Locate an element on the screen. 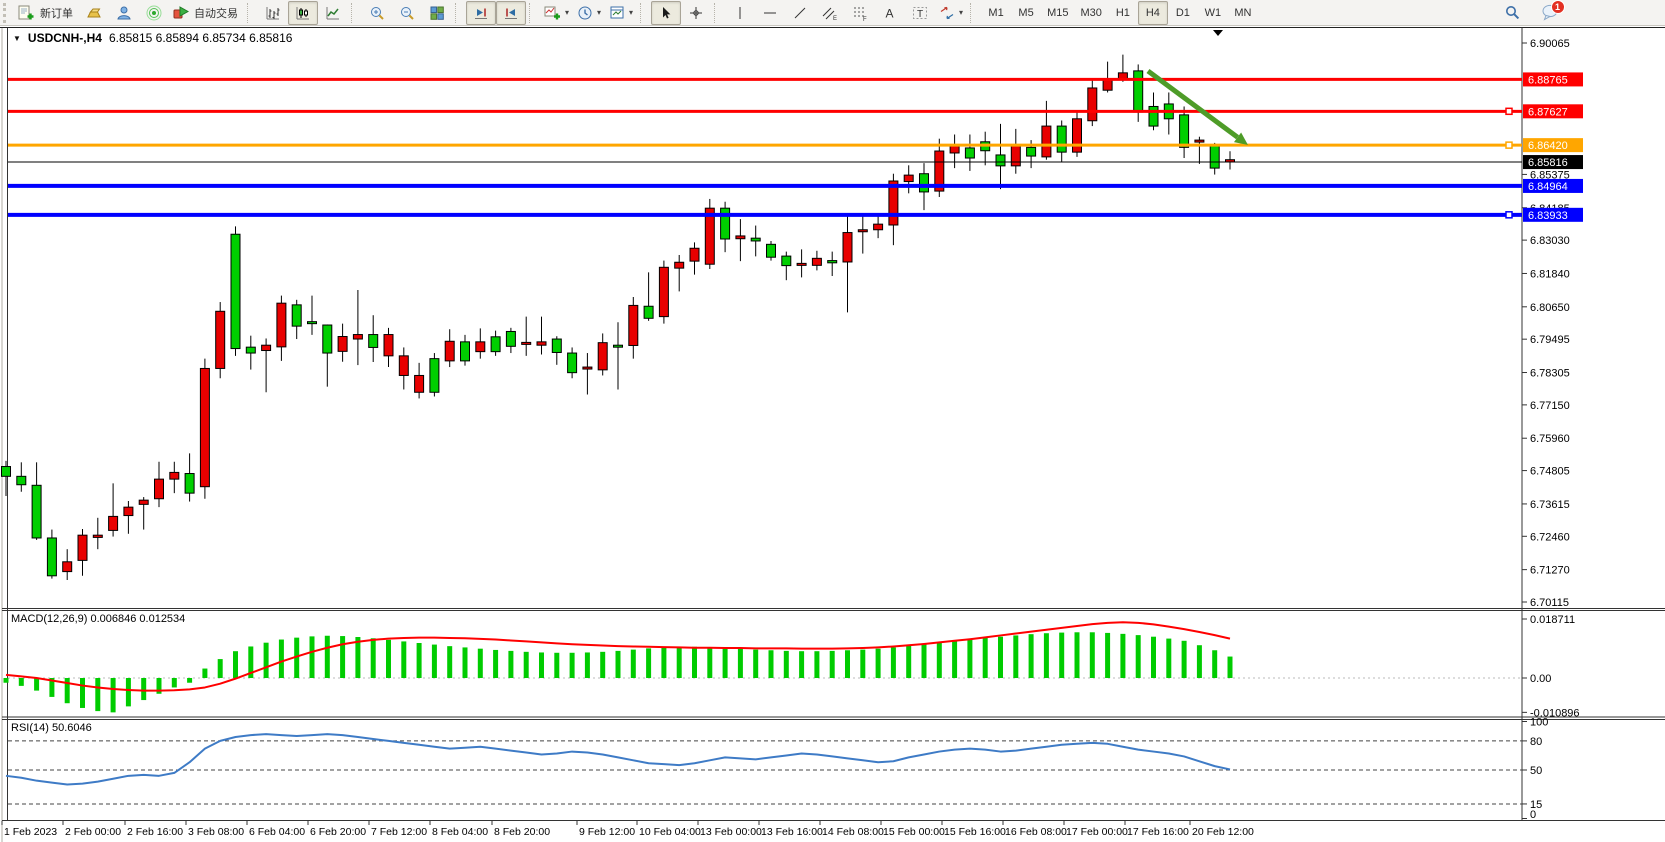 The height and width of the screenshot is (842, 1665). timeframe-m30-button-label: M30 is located at coordinates (1091, 12).